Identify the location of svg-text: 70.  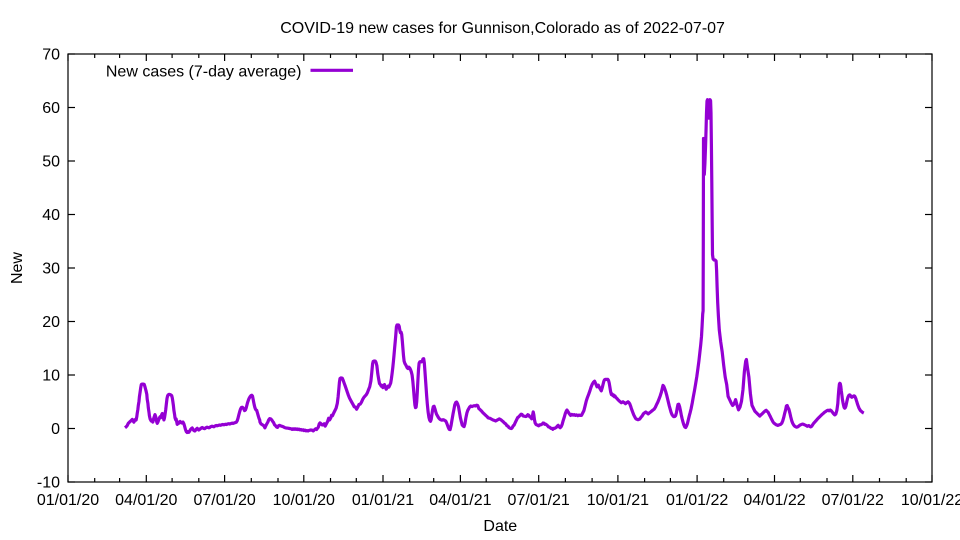
(51, 55).